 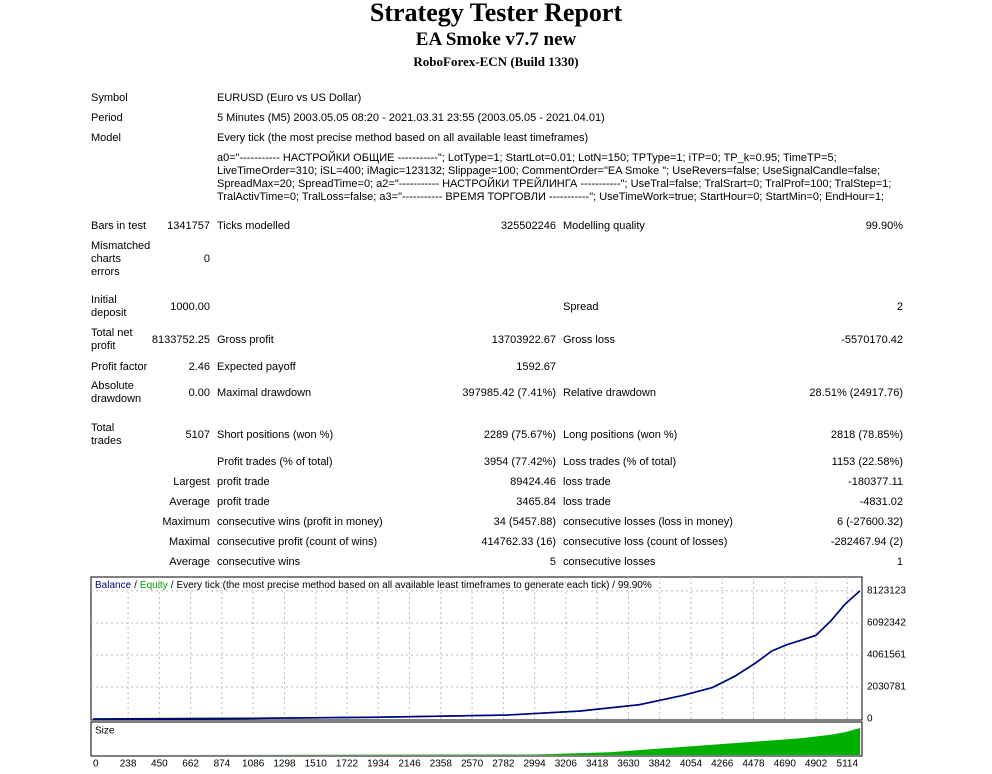 What do you see at coordinates (496, 61) in the screenshot?
I see `report-build: RoboForex-ECN (Build 1330)` at bounding box center [496, 61].